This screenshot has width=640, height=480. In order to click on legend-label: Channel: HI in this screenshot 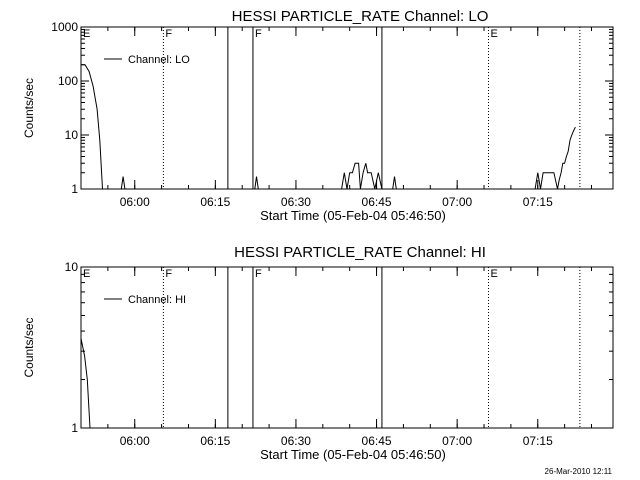, I will do `click(157, 300)`.